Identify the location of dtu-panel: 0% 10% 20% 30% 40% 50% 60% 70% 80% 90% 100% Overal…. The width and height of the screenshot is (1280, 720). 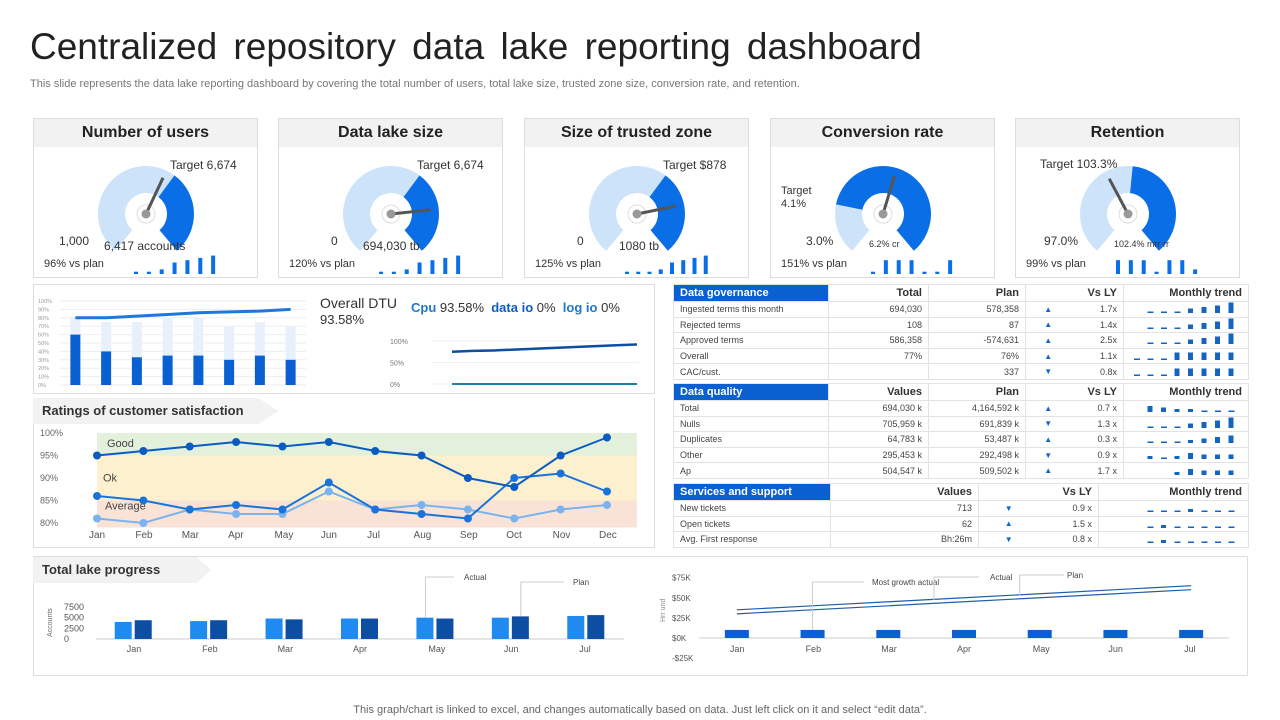
(344, 339).